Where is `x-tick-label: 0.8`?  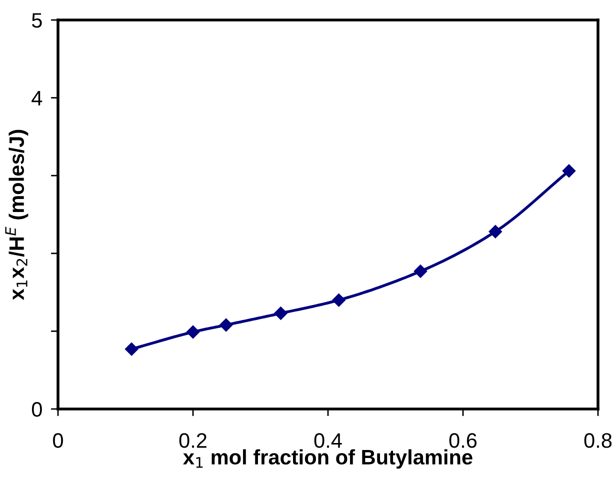 x-tick-label: 0.8 is located at coordinates (598, 440).